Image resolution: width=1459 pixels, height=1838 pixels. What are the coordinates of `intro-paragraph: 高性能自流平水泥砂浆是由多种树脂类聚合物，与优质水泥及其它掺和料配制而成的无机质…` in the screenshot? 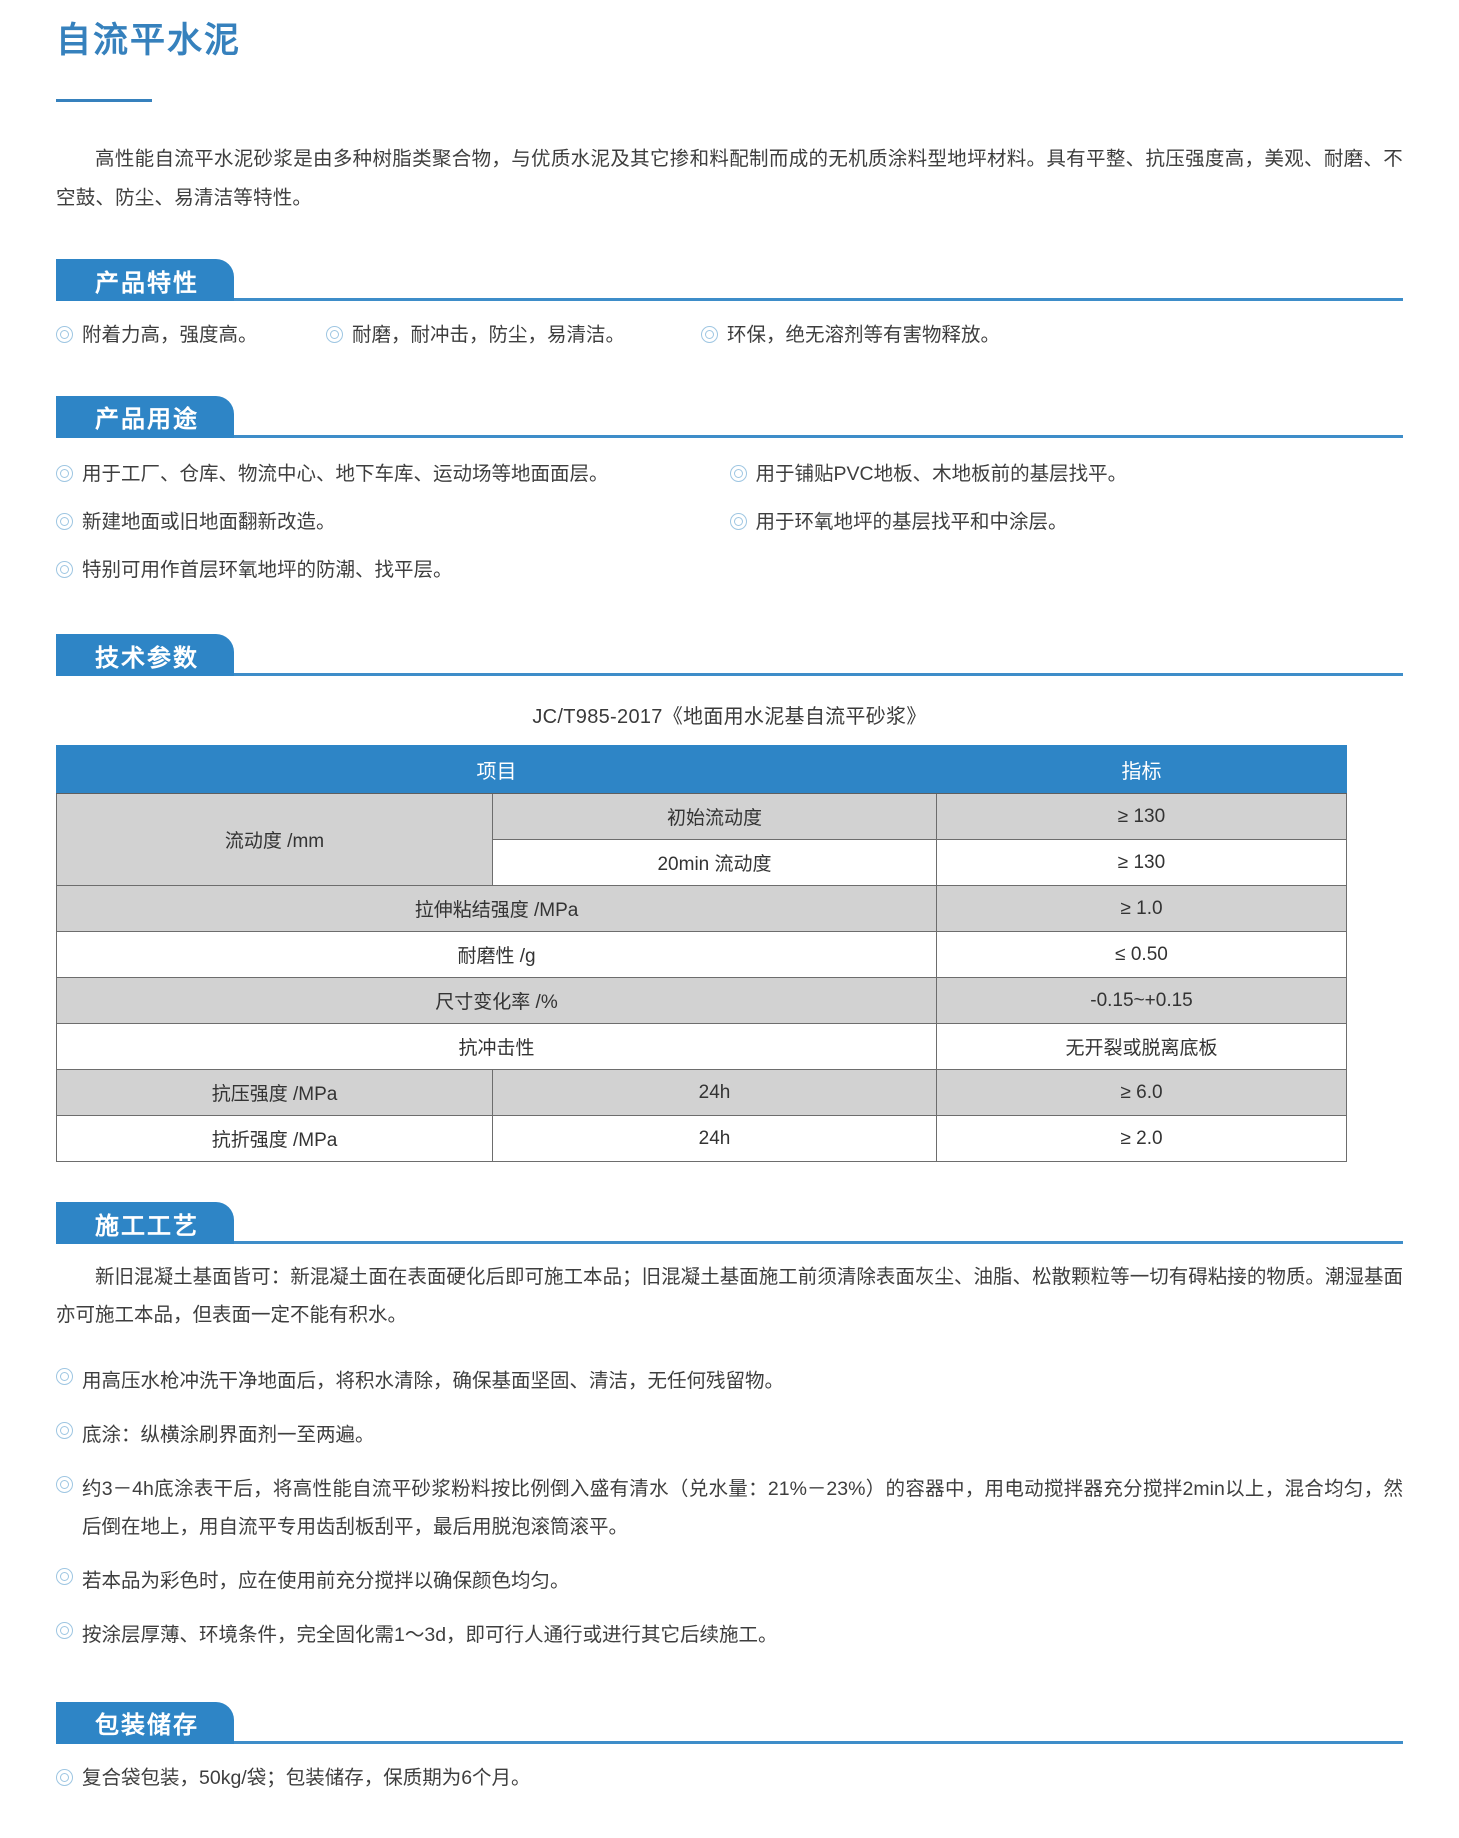 It's located at (729, 178).